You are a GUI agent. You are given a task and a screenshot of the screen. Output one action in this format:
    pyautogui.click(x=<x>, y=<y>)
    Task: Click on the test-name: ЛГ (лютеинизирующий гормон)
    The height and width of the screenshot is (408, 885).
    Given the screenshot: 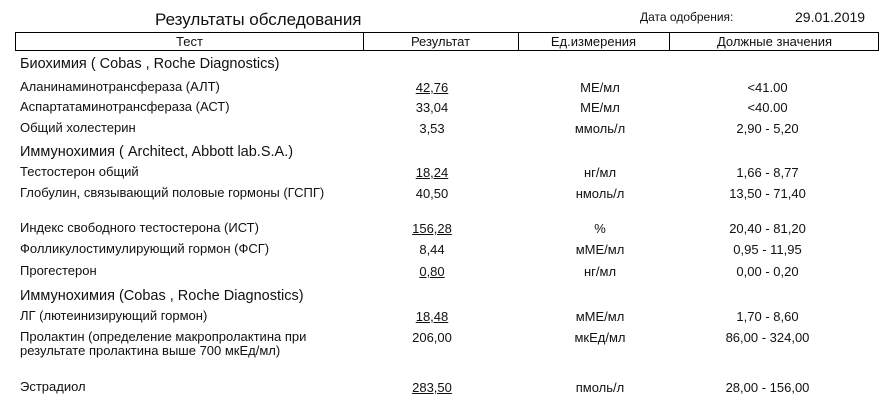 What is the action you would take?
    pyautogui.click(x=114, y=315)
    